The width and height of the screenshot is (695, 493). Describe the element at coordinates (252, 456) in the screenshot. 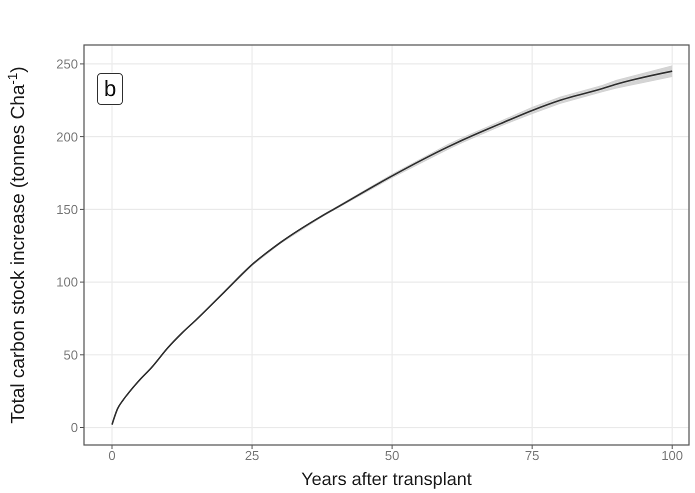

I see `x-tick-label: 25` at that location.